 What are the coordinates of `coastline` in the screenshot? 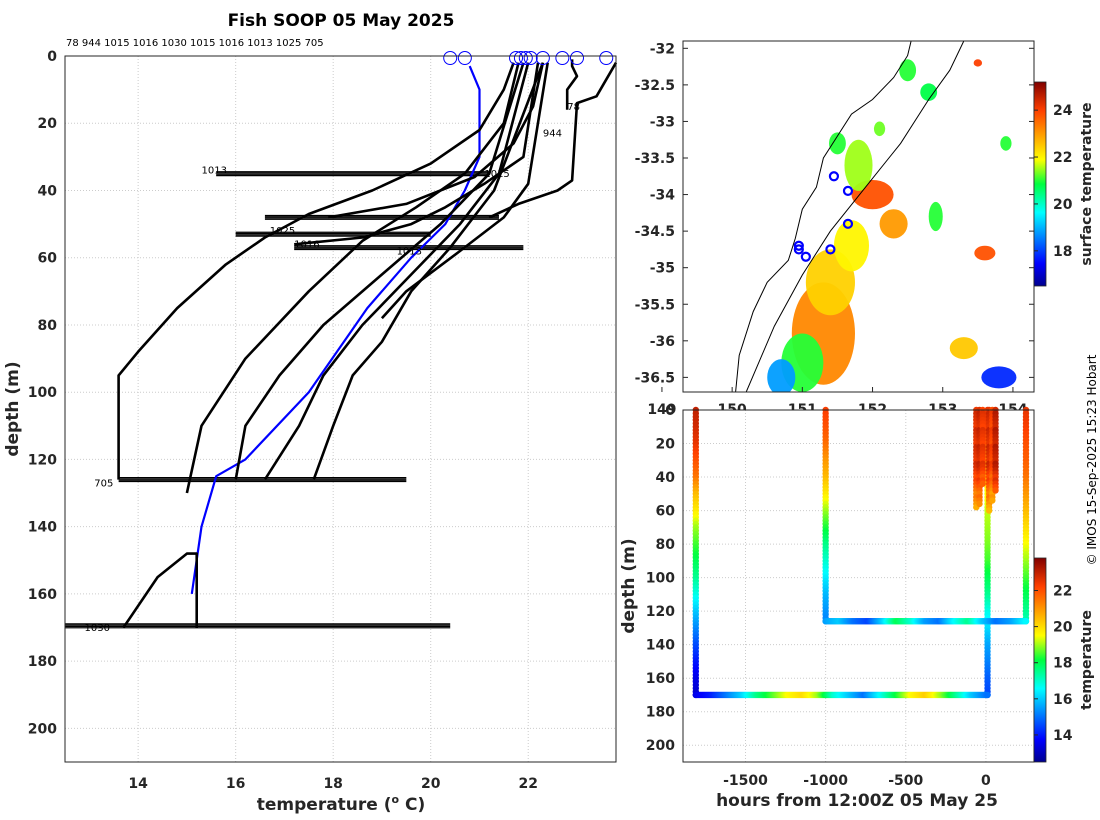 It's located at (823, 216).